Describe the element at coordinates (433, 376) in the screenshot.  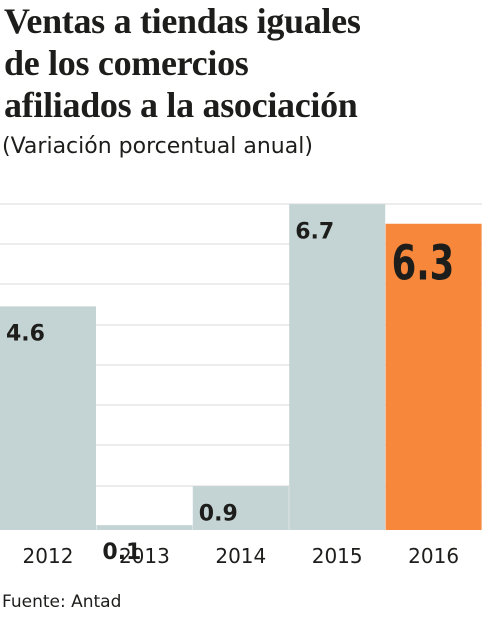
I see `bar-2016` at that location.